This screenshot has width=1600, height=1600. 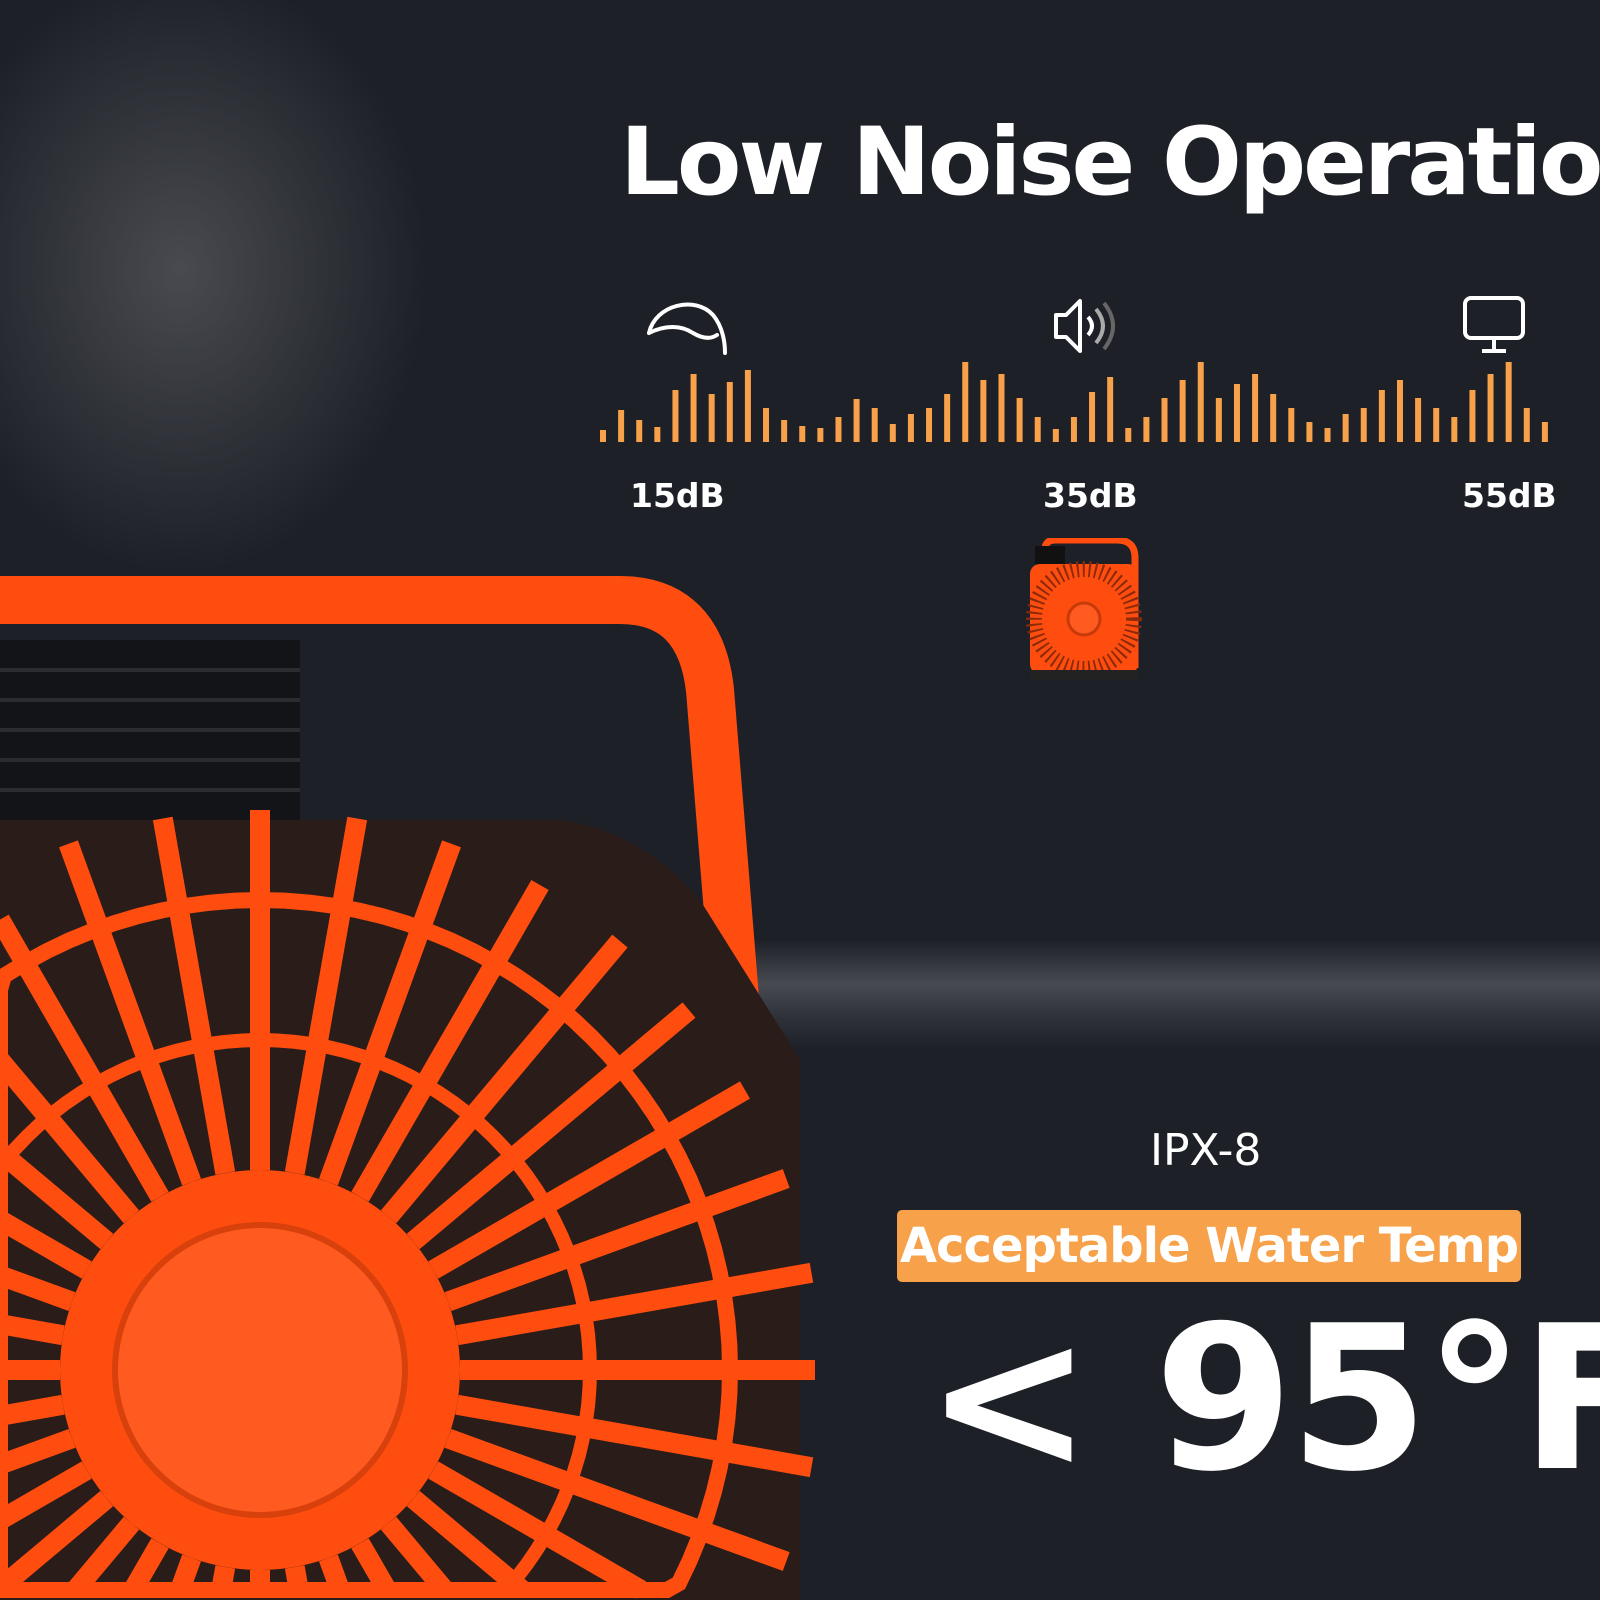 What do you see at coordinates (1262, 1399) in the screenshot?
I see `max-water-temperature: < 95°F` at bounding box center [1262, 1399].